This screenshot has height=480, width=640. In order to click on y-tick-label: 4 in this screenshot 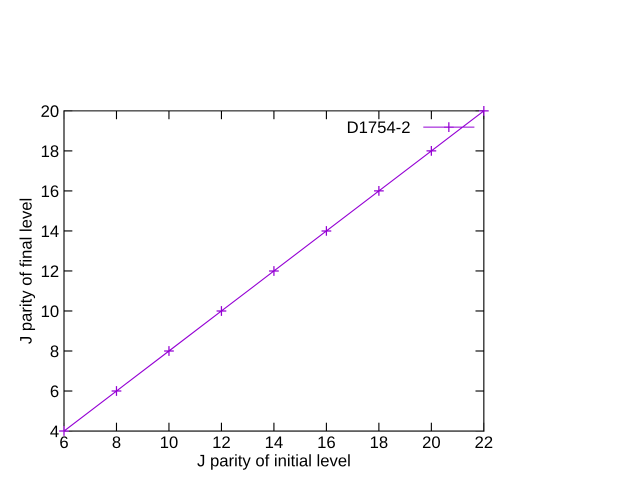, I will do `click(54, 432)`.